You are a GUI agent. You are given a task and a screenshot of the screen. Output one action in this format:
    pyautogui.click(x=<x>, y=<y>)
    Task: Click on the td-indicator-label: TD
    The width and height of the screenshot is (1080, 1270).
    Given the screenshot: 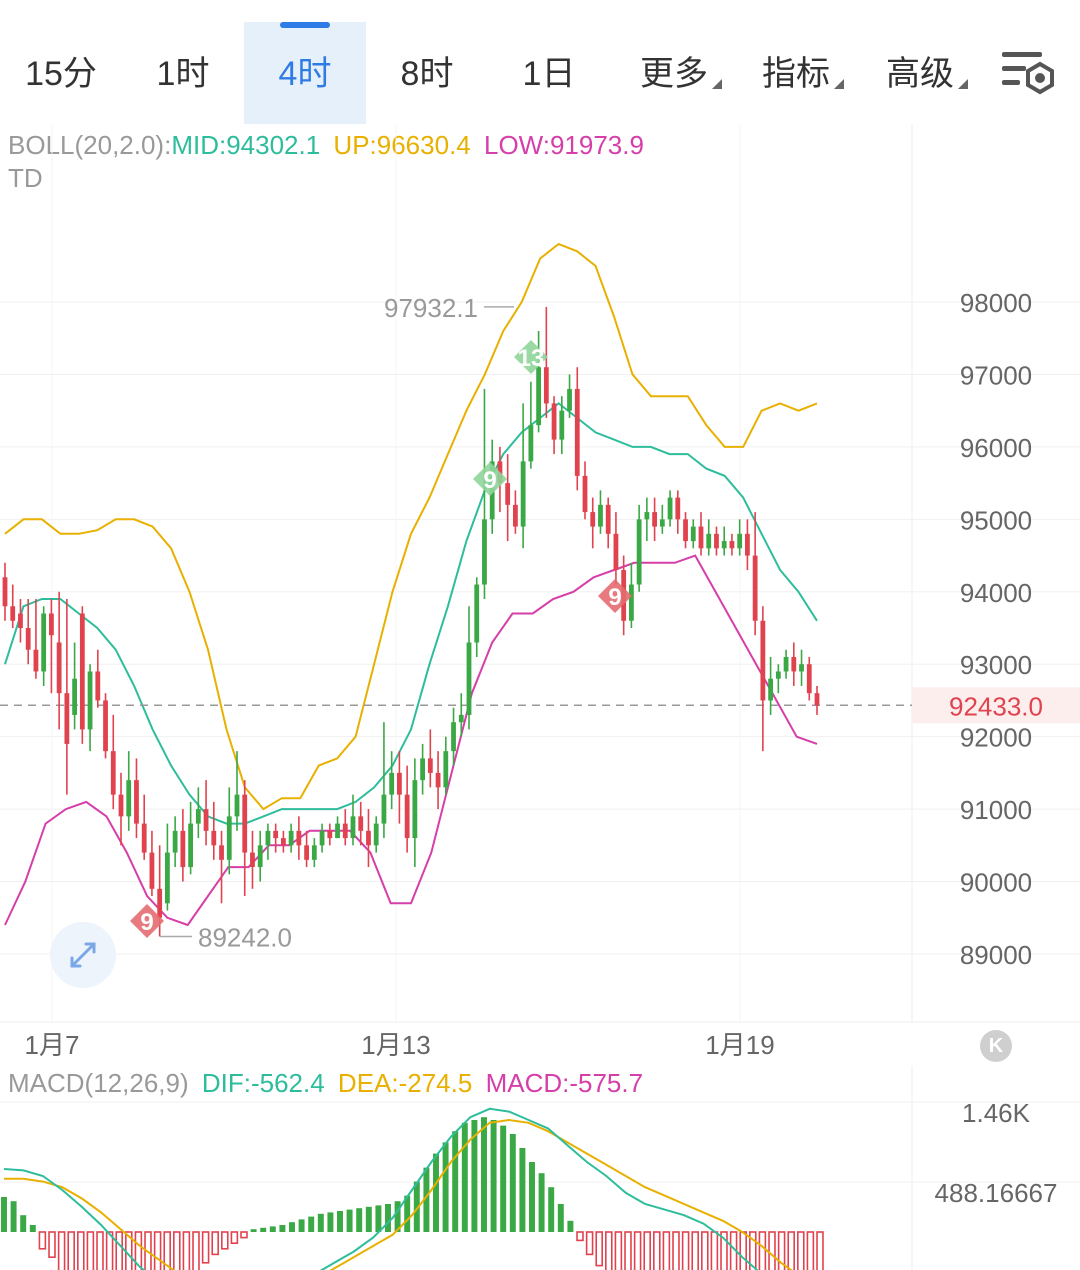 What is the action you would take?
    pyautogui.click(x=25, y=178)
    